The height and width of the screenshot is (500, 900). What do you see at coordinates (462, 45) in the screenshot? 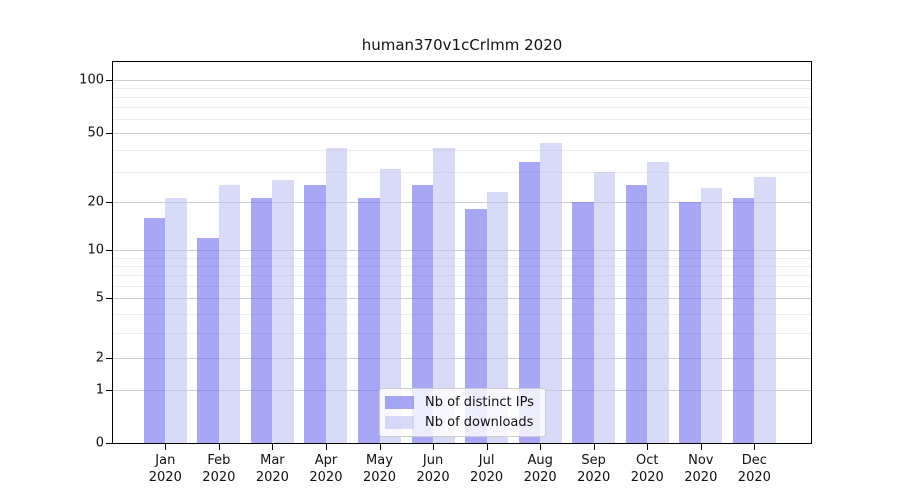
I see `chart-title: human370v1cCrlmm 2020` at bounding box center [462, 45].